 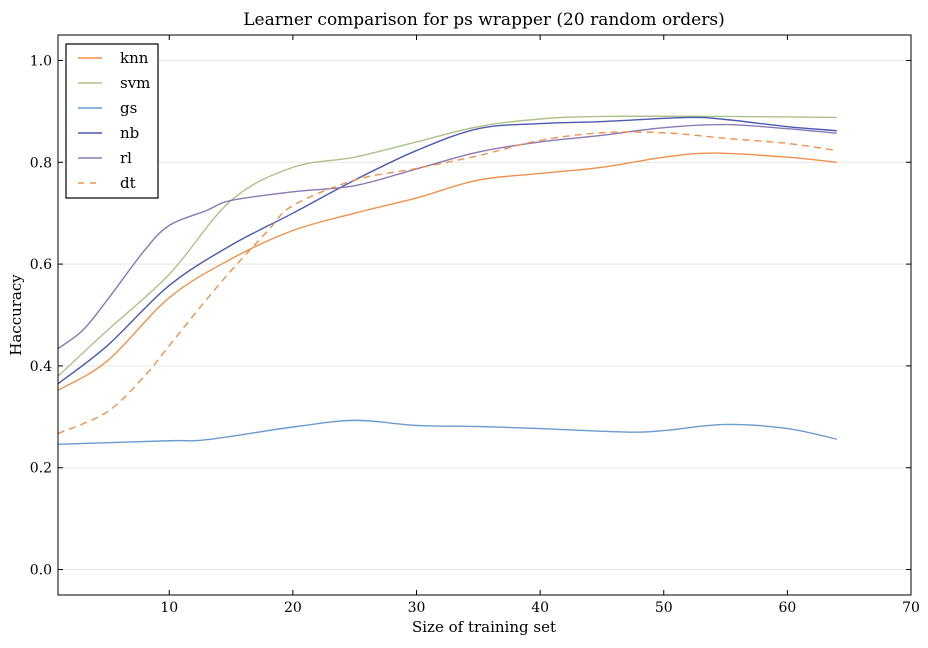 I want to click on x-tick-label: 20, so click(x=293, y=608).